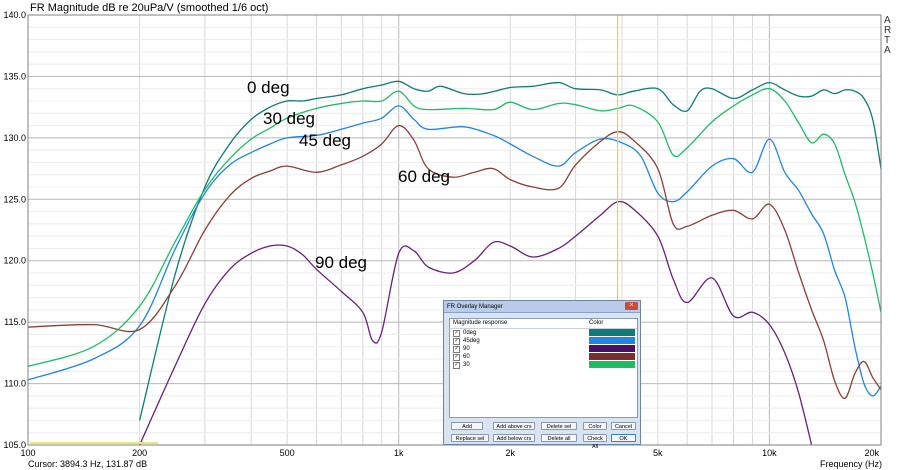 The image size is (906, 470). Describe the element at coordinates (289, 118) in the screenshot. I see `annotation-30deg: 30 deg` at that location.